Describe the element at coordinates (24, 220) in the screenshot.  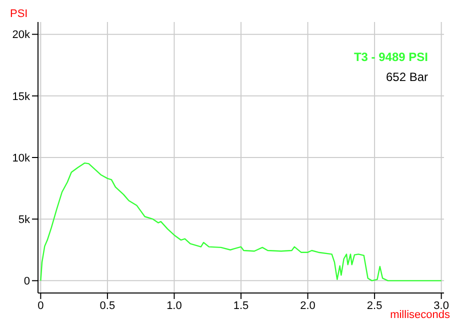
I see `y-tick-label: 5k` at that location.